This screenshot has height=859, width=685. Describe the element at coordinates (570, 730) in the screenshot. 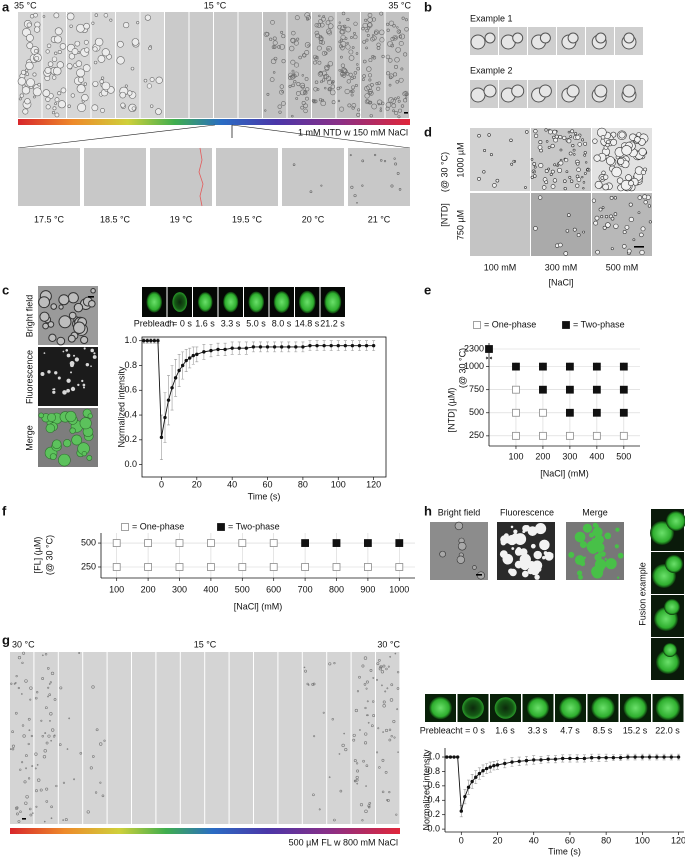

I see `frame-label: 4.7 s` at that location.